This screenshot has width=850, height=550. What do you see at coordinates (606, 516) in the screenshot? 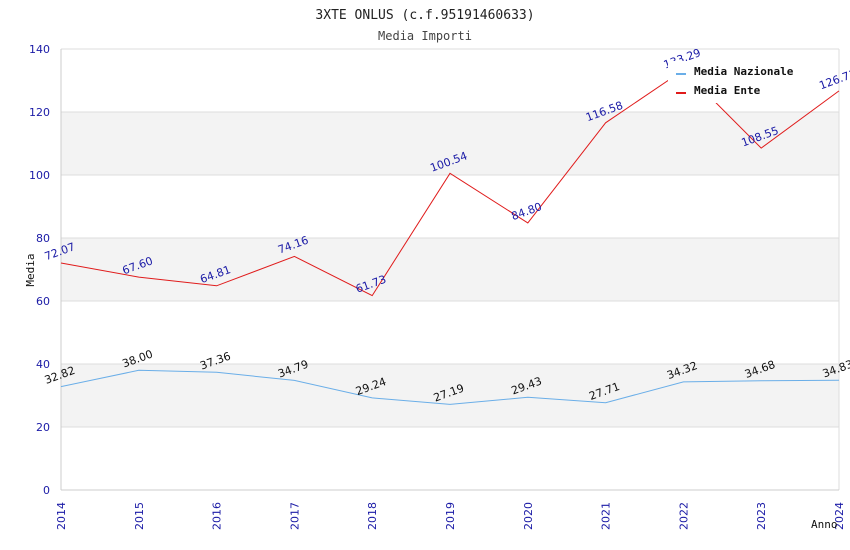
I see `x-tick-label: 2021` at bounding box center [606, 516].